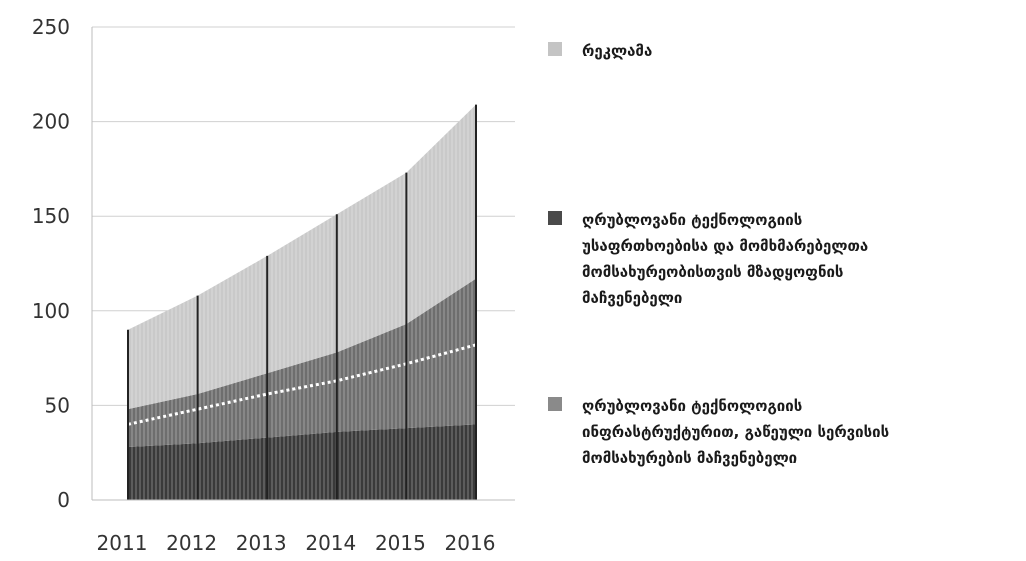 Image resolution: width=1026 pixels, height=561 pixels. I want to click on x-tick-label: 2016, so click(470, 543).